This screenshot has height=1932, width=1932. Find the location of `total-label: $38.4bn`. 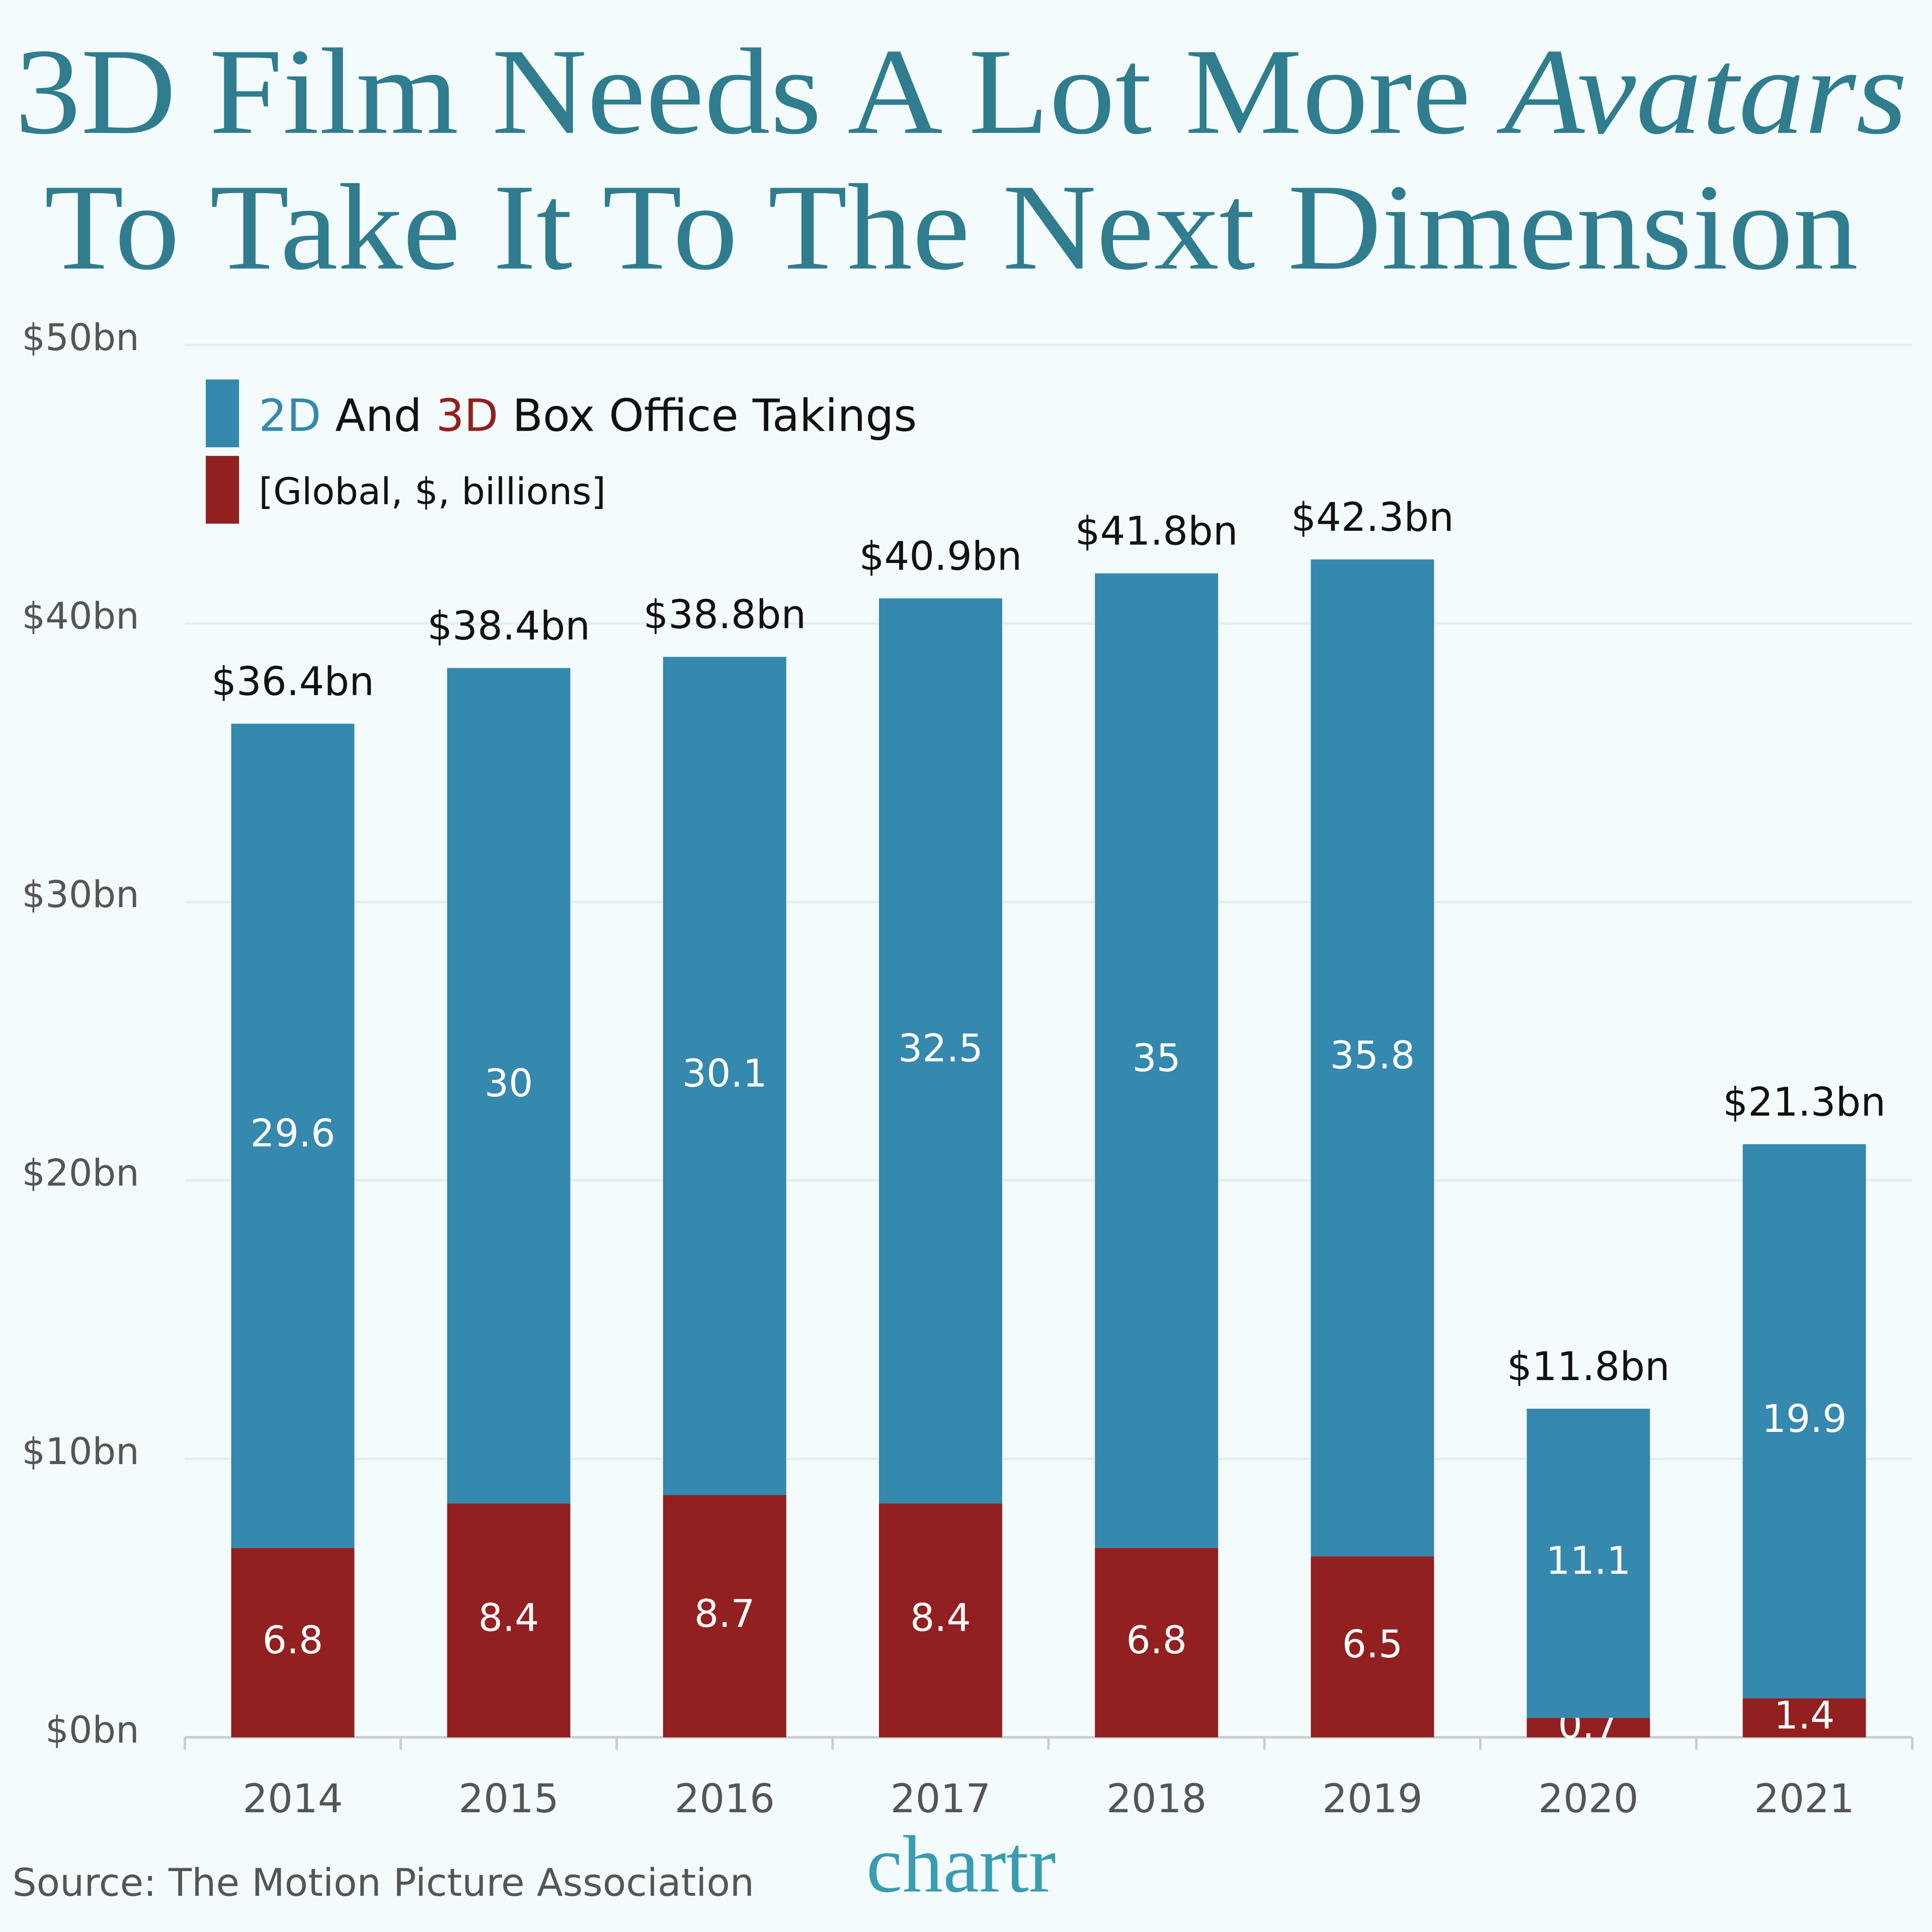

total-label: $38.4bn is located at coordinates (509, 626).